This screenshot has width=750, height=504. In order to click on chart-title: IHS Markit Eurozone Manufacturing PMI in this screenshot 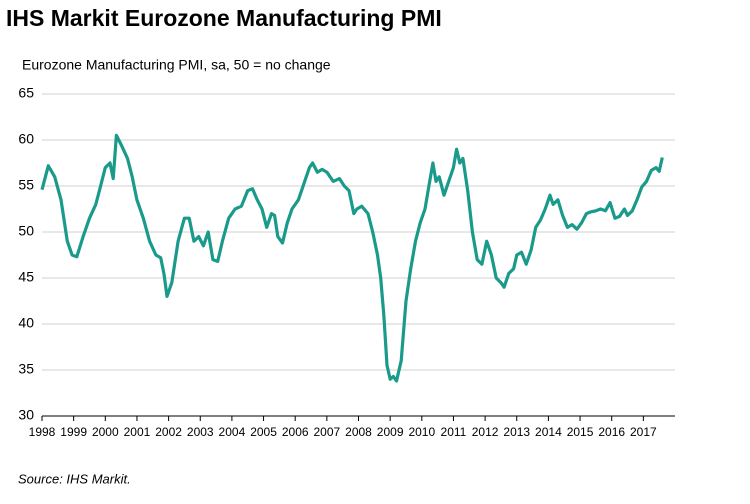, I will do `click(224, 18)`.